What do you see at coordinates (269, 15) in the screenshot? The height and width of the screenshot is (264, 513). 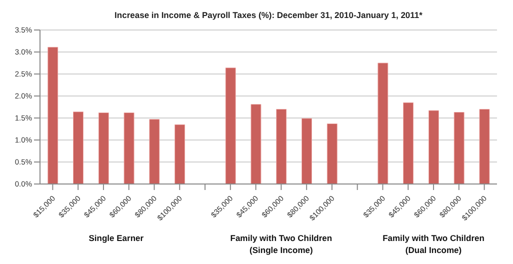 I see `chart-title: Increase in Income & Payroll Taxes (%): December 31, 2010-January 1, 2011*` at bounding box center [269, 15].